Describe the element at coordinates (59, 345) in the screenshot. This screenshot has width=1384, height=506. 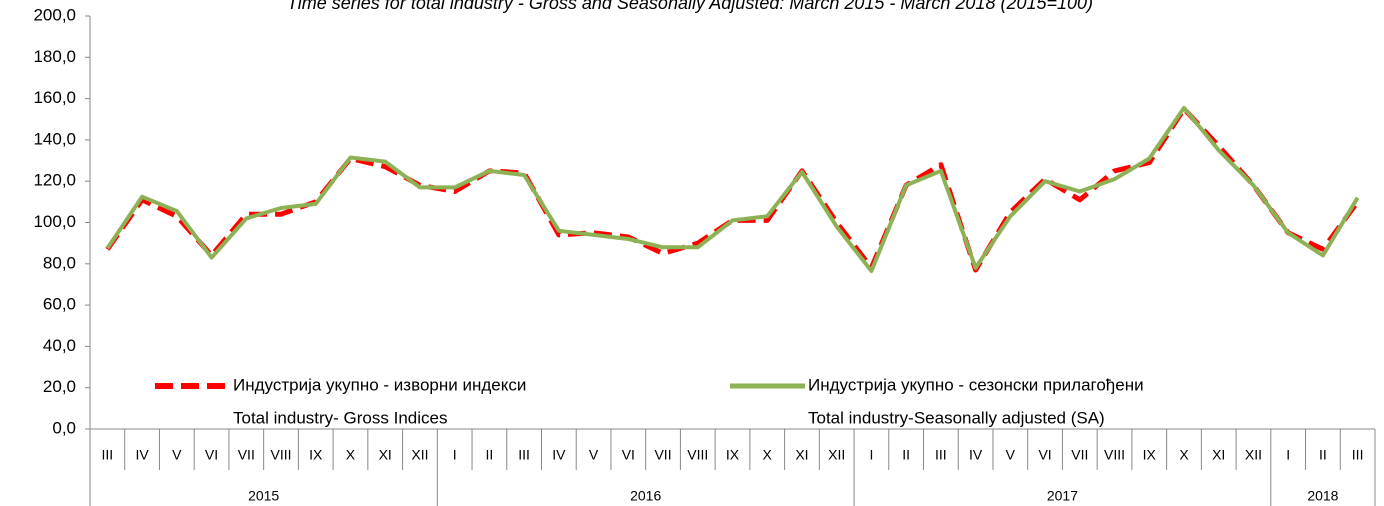
I see `y-tick-label: 40,0` at that location.